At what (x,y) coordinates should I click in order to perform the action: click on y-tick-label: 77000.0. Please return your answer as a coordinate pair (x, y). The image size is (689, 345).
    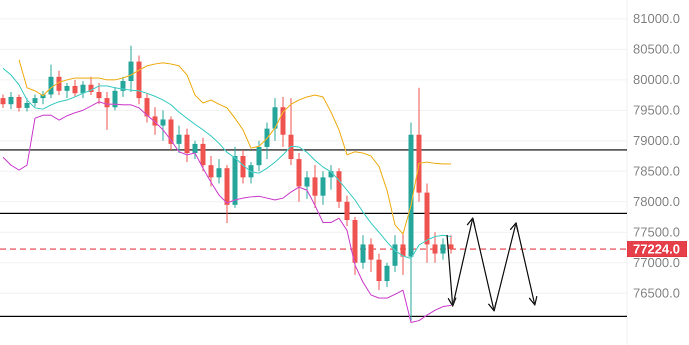
    Looking at the image, I should click on (656, 262).